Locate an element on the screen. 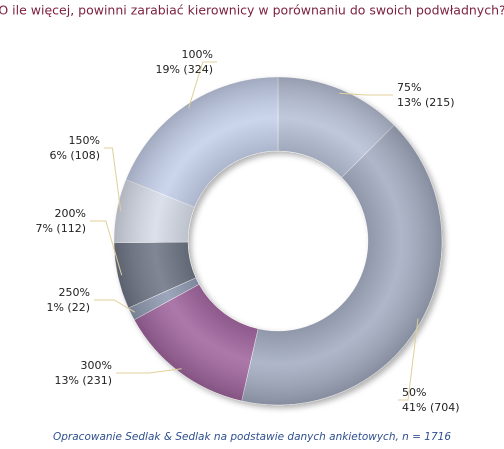 This screenshot has height=449, width=504. slice-value-label: 19% (324) is located at coordinates (184, 69).